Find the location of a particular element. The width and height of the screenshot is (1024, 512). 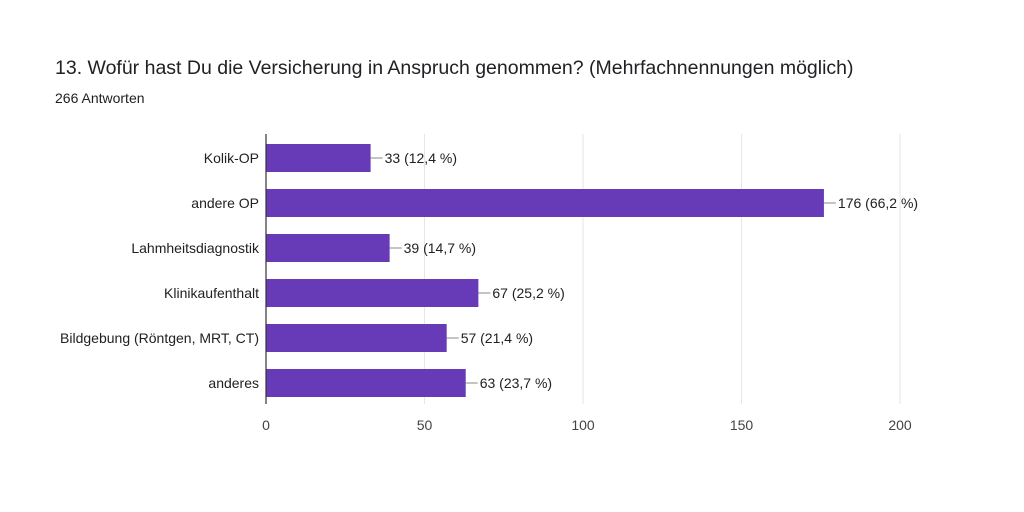

data-label-1: 176 (66,2 %) is located at coordinates (878, 203).